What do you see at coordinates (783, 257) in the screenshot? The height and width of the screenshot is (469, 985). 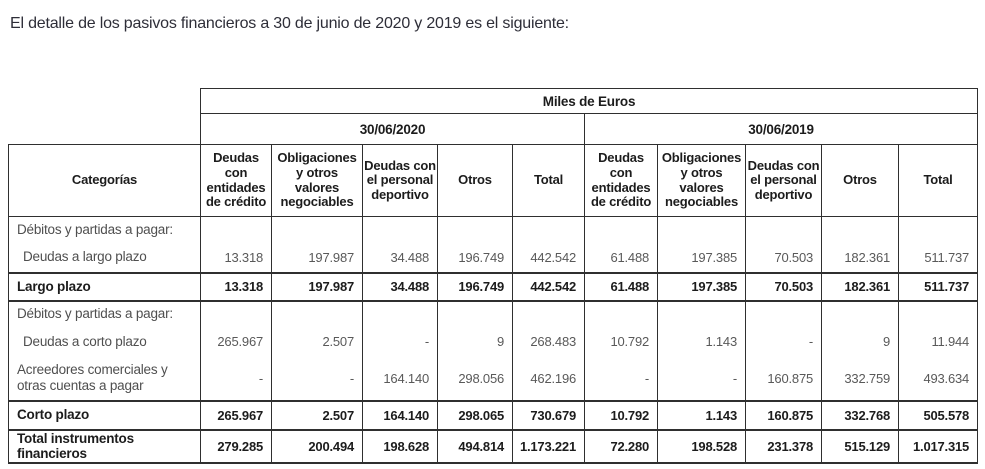 I see `cell-value: 70.503` at bounding box center [783, 257].